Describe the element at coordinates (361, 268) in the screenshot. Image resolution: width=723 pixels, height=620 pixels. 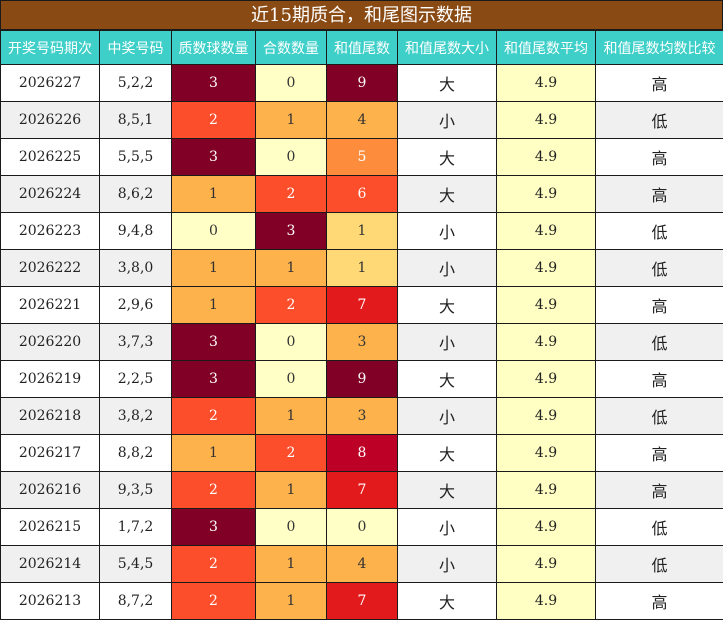
I see `table-row: 2026222 3,8,0 1 1 1 小 4.9 低` at that location.